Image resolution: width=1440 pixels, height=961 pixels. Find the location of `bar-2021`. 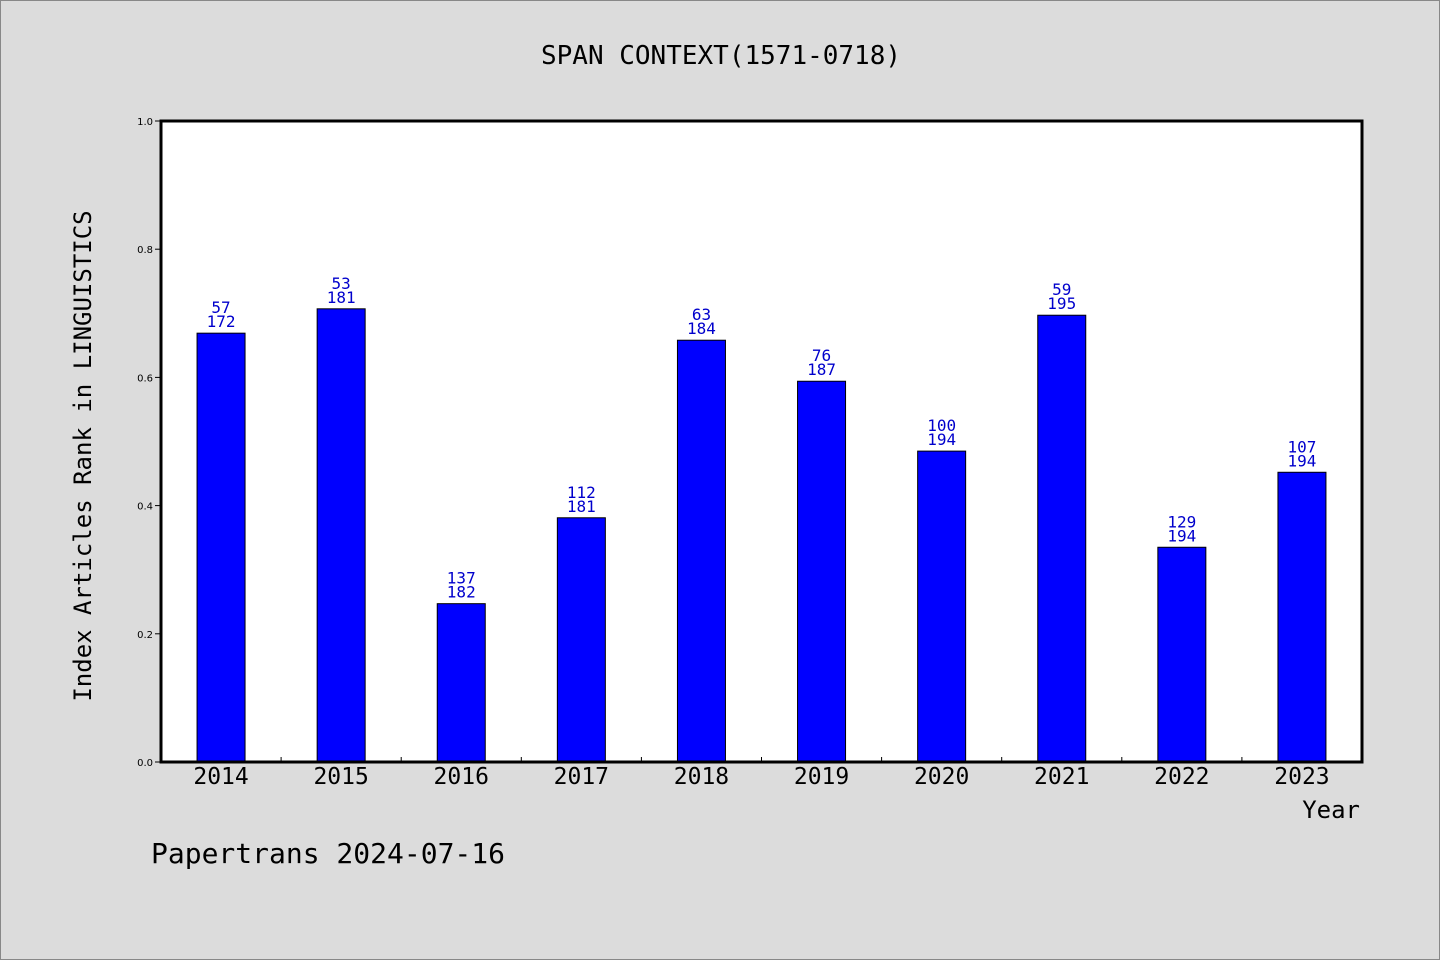

bar-2021 is located at coordinates (1062, 538).